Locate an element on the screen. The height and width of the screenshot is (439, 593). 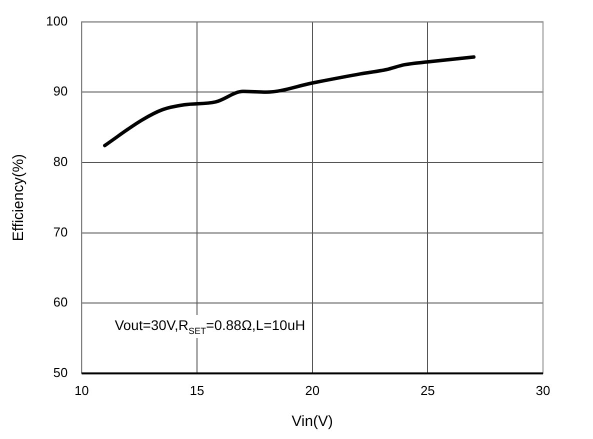
x-tick-label: 15 is located at coordinates (197, 390).